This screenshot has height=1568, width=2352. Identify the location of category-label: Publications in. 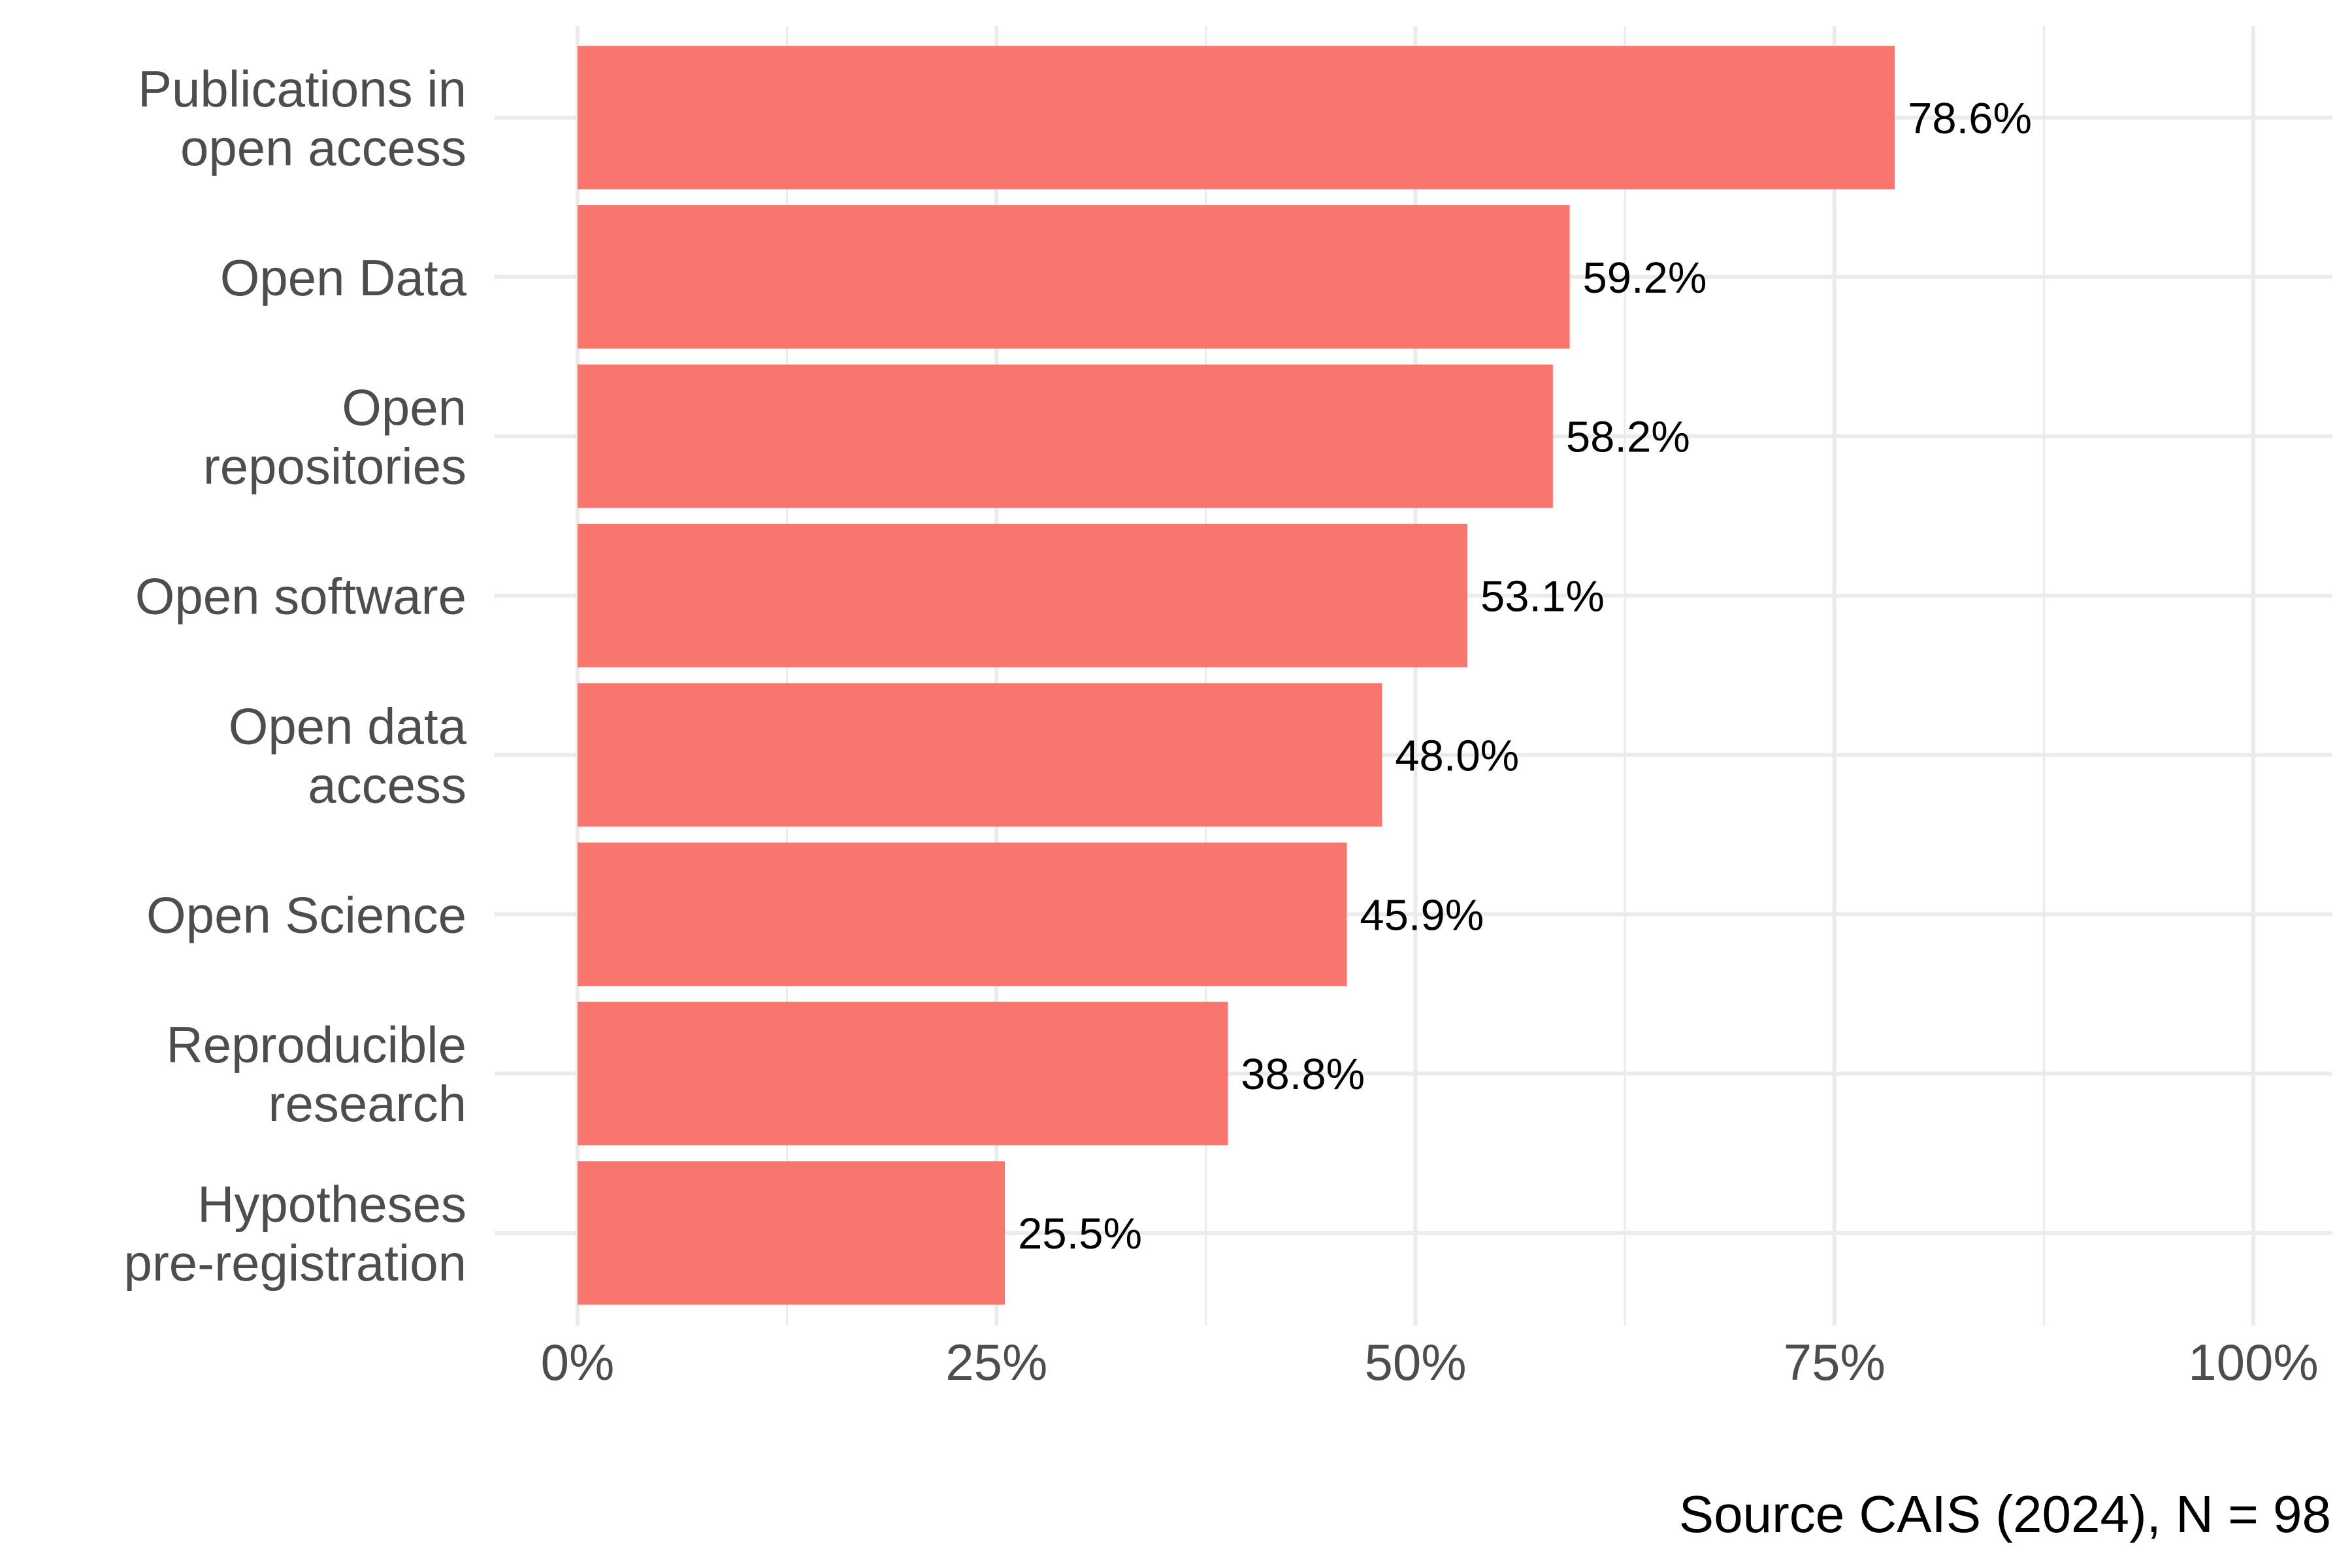
(302, 89).